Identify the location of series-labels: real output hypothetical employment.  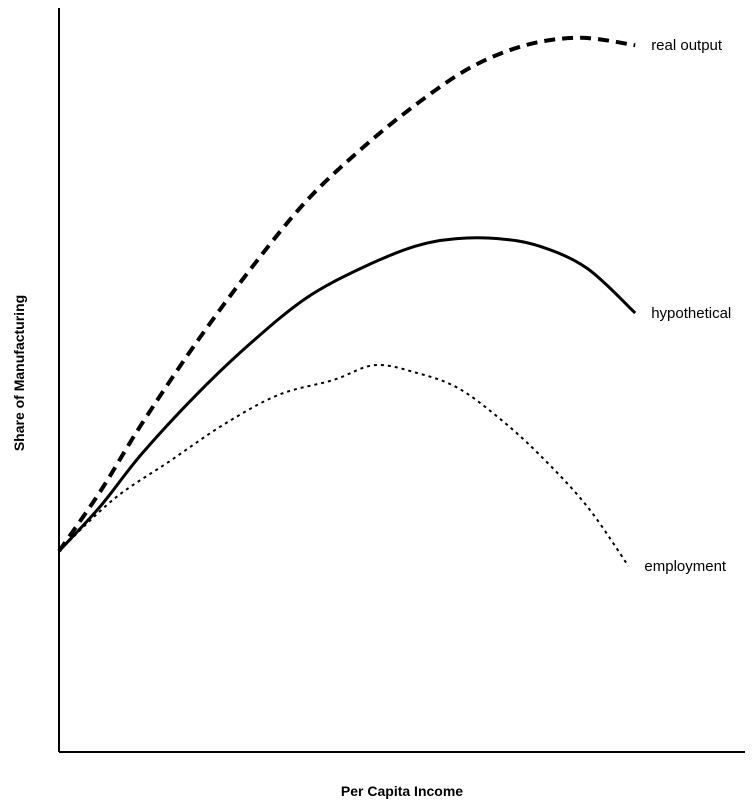
(687, 306).